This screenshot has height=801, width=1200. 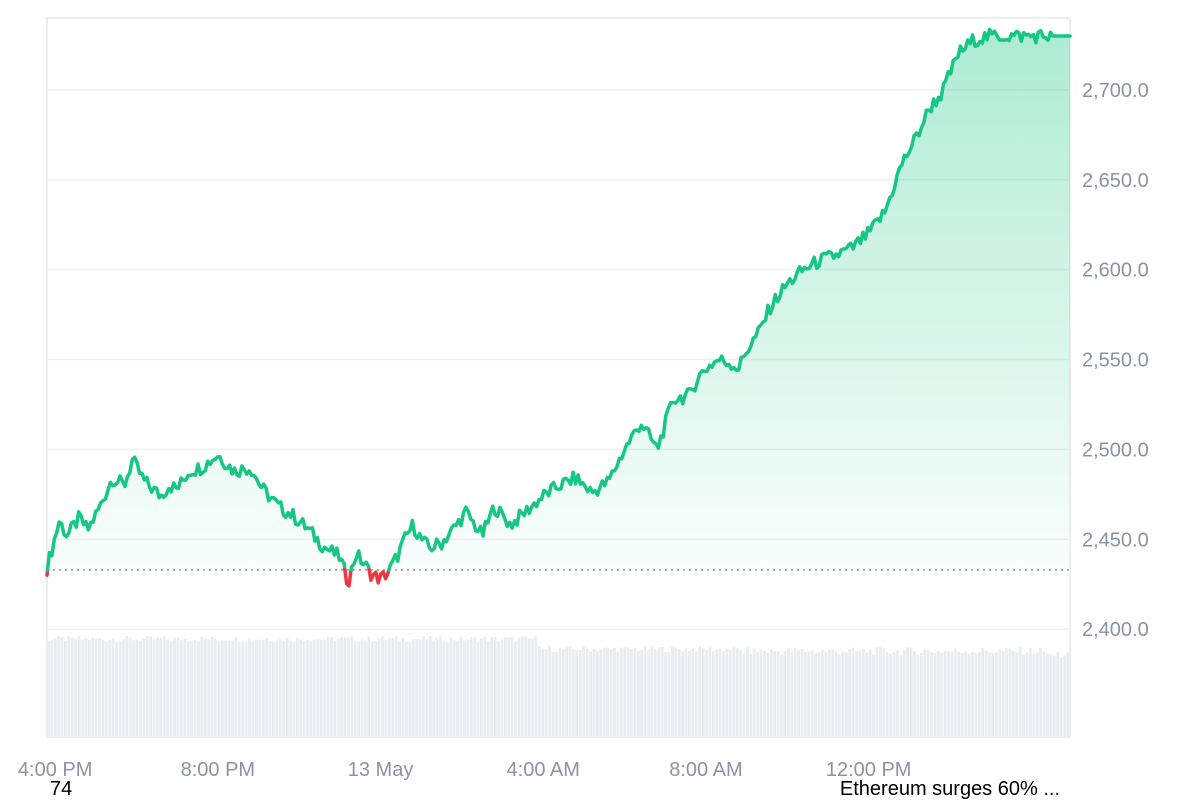 I want to click on x-tick-label: 13 May, so click(x=381, y=770).